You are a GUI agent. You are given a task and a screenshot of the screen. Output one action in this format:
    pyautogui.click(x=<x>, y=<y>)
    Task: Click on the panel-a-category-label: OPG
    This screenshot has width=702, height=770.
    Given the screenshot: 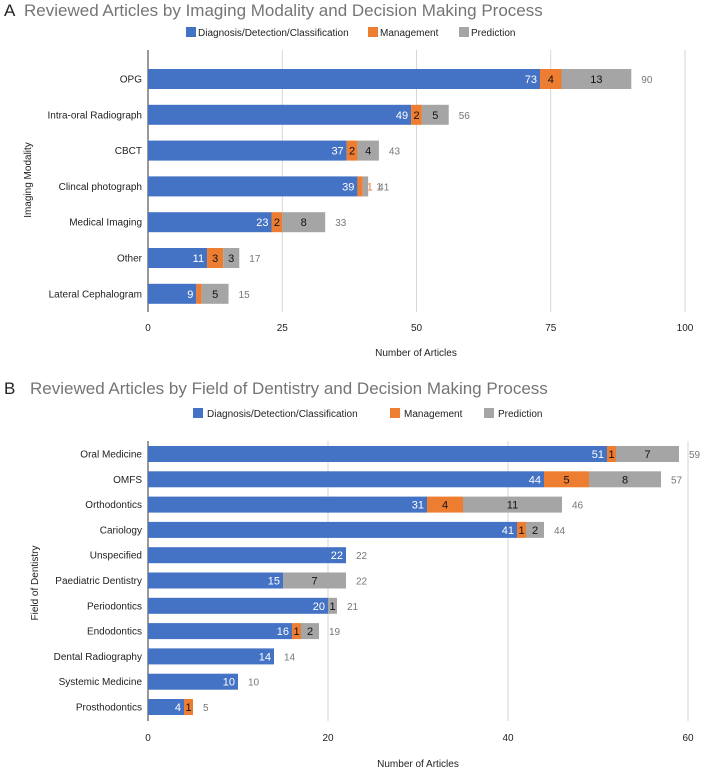 What is the action you would take?
    pyautogui.click(x=131, y=80)
    